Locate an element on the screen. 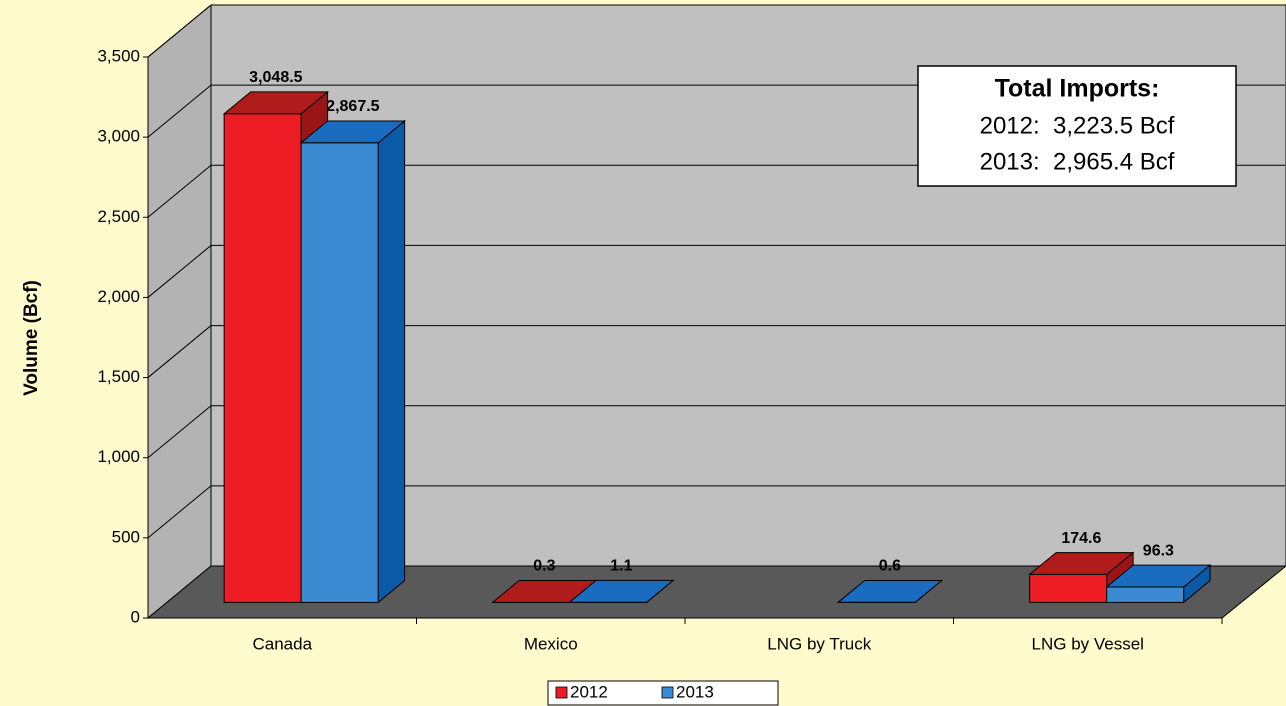 This screenshot has width=1286, height=706. y-tick-label: 0 is located at coordinates (135, 616).